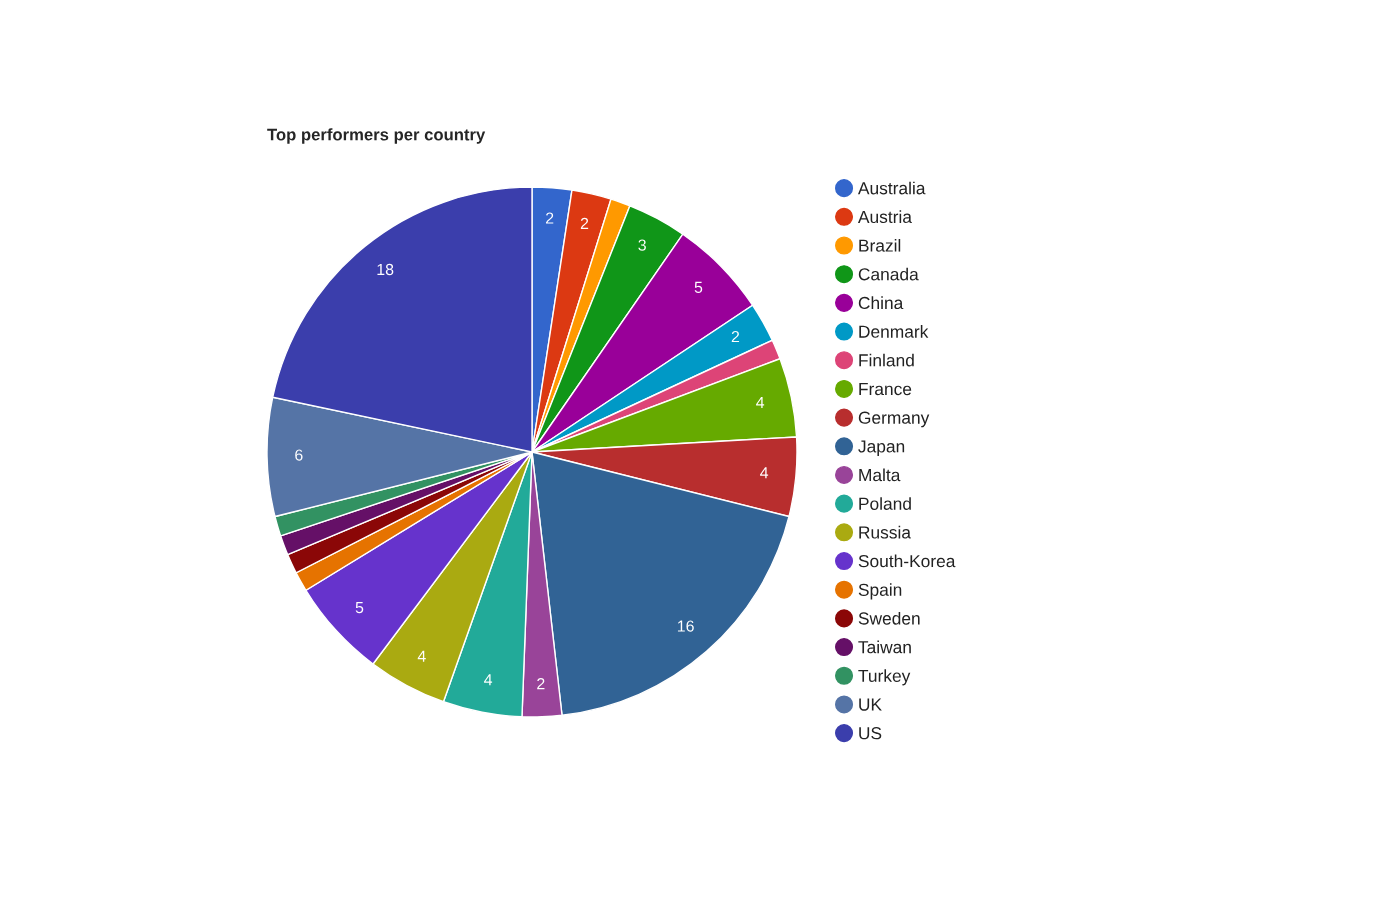  What do you see at coordinates (880, 245) in the screenshot?
I see `legend-label: Brazil` at bounding box center [880, 245].